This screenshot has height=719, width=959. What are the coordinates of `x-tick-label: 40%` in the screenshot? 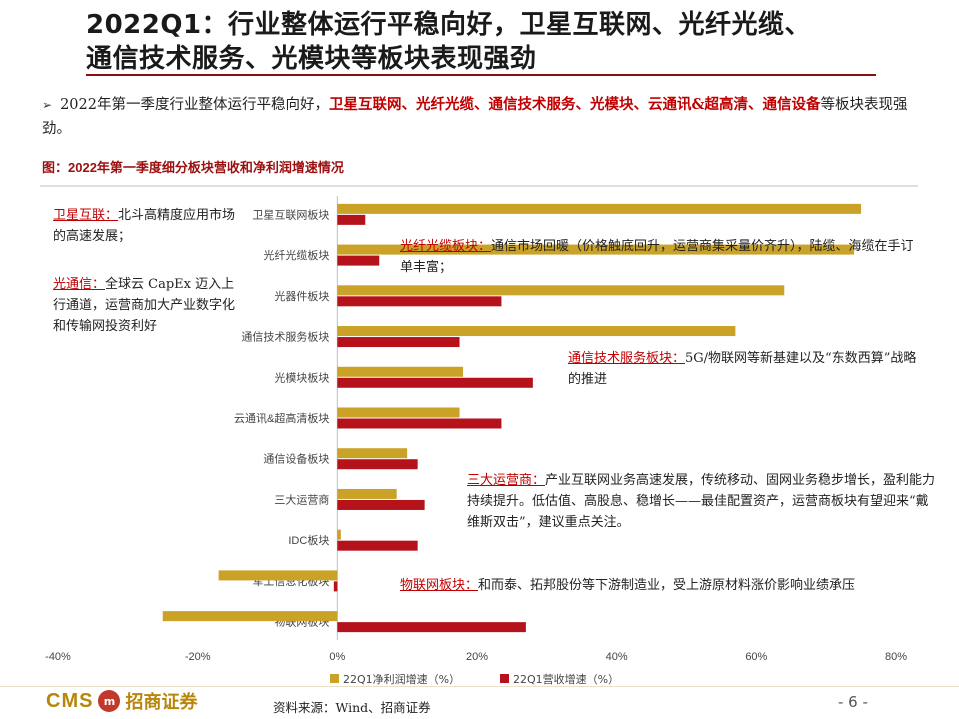 It's located at (617, 657).